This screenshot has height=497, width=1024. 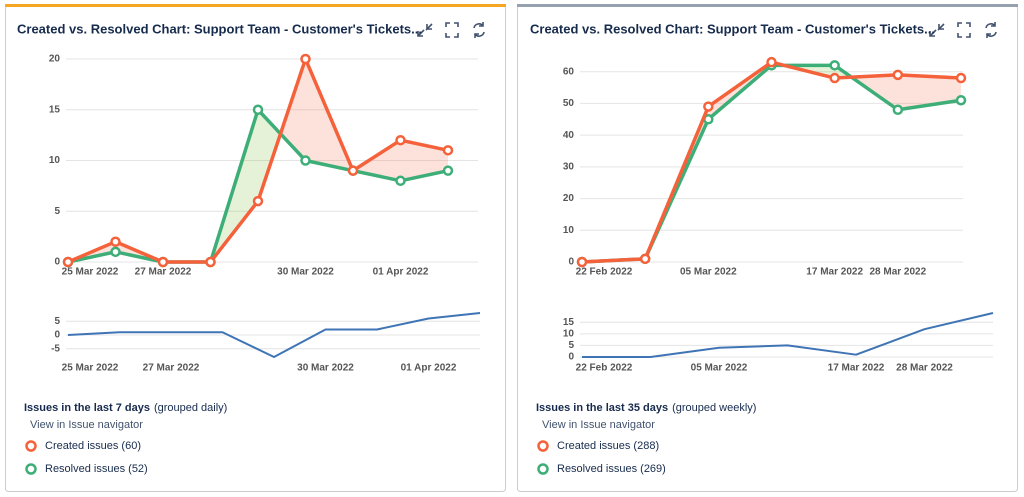 What do you see at coordinates (569, 135) in the screenshot?
I see `y-tick-label: 40` at bounding box center [569, 135].